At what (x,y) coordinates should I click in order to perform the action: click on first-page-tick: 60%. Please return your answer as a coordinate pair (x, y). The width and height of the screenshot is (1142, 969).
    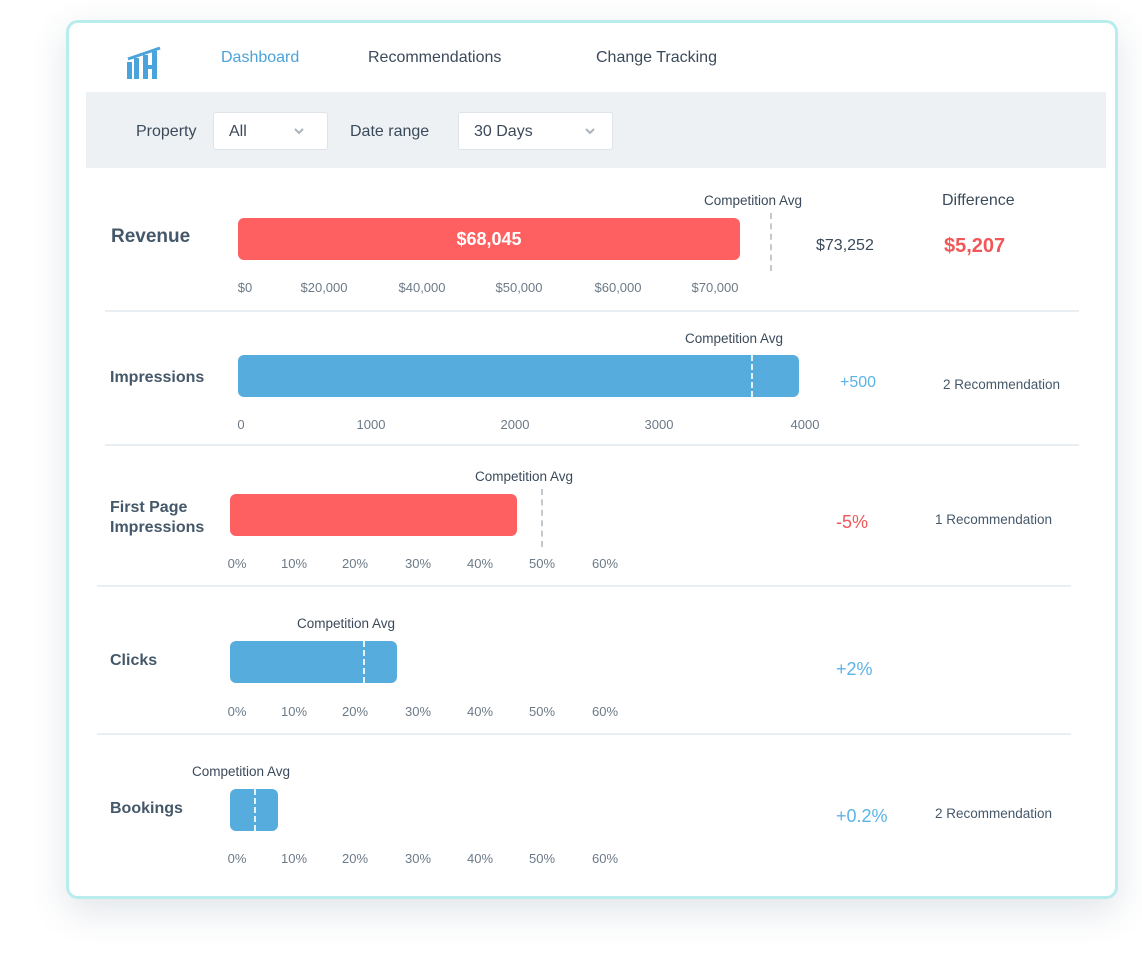
    Looking at the image, I should click on (605, 563).